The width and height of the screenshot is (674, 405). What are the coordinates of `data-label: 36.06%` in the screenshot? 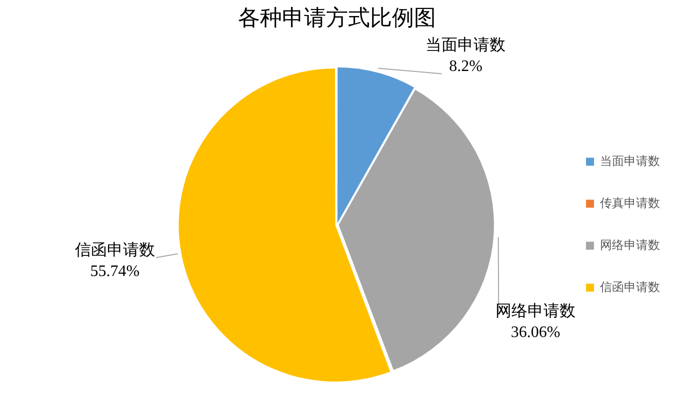 It's located at (535, 332).